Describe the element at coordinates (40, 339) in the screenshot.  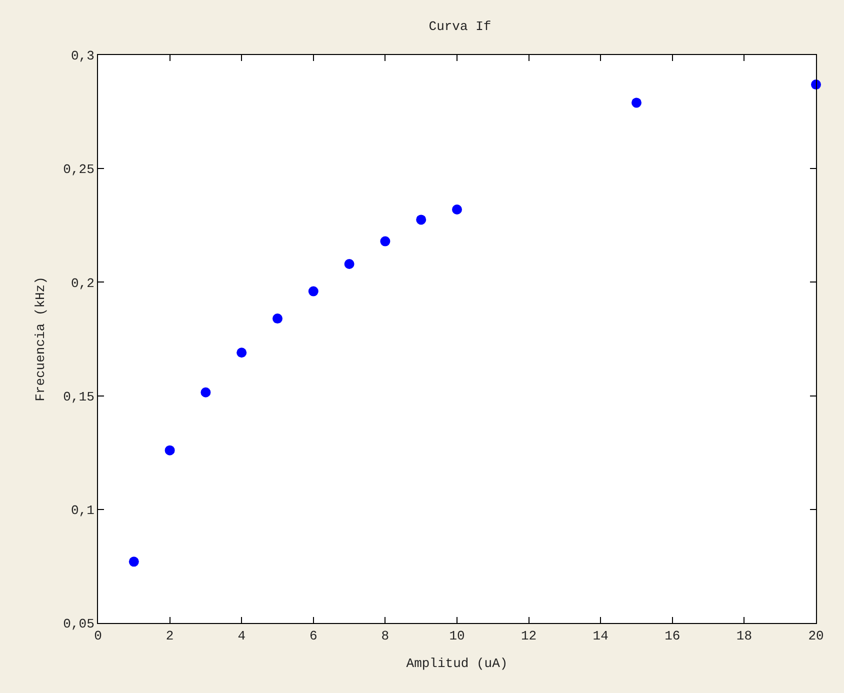
I see `y-axis-title: Frecuencia (kHz)` at that location.